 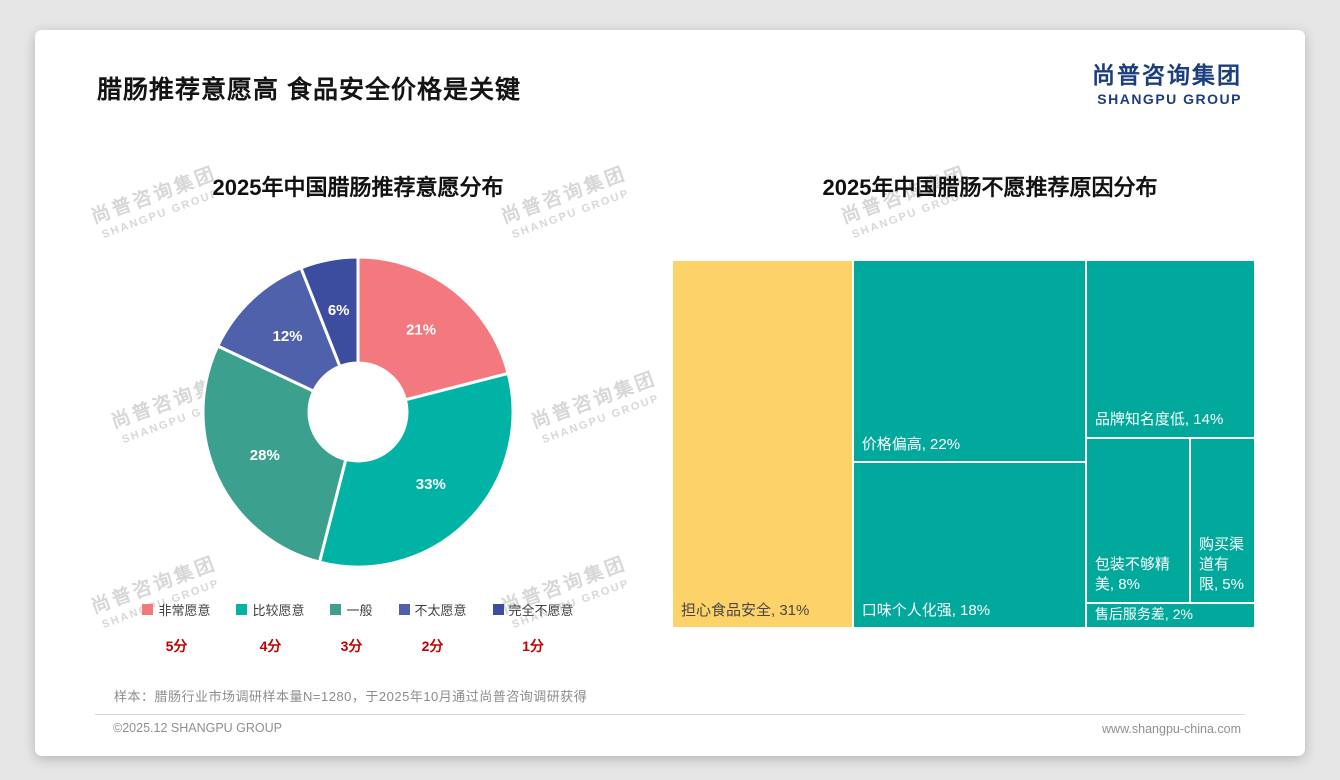 What do you see at coordinates (270, 646) in the screenshot?
I see `legend-score: 4分` at bounding box center [270, 646].